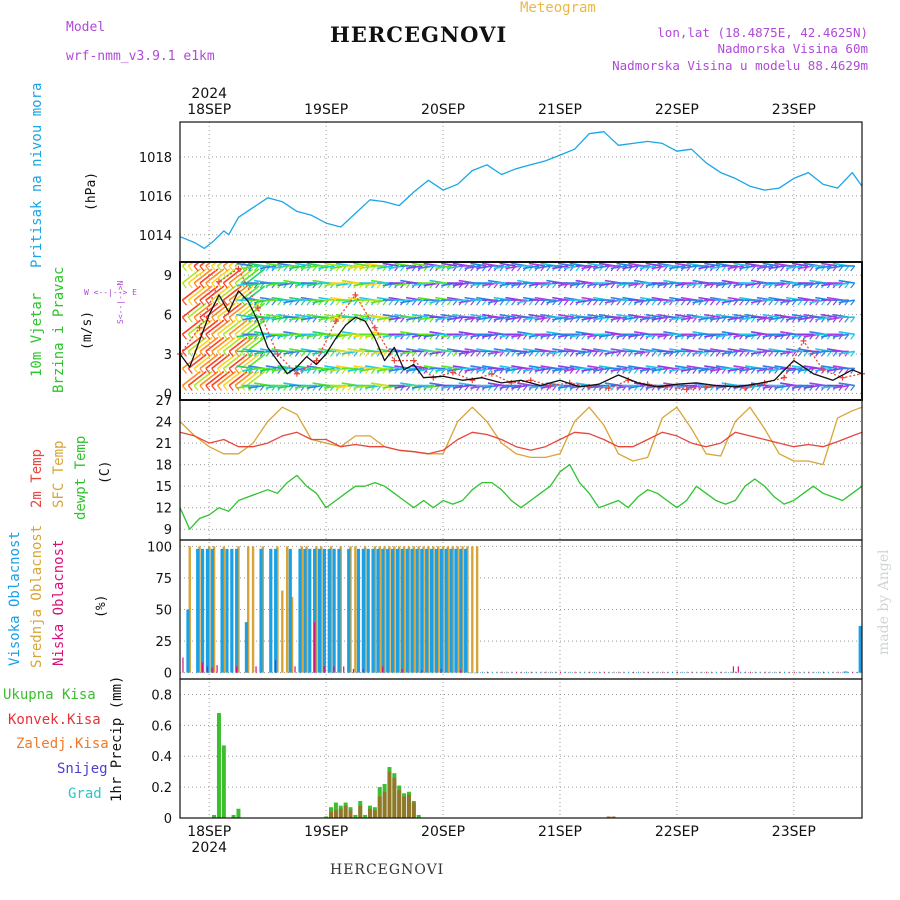 Image resolution: width=900 pixels, height=900 pixels. What do you see at coordinates (521, 496) in the screenshot?
I see `dewpt-temp-line` at bounding box center [521, 496].